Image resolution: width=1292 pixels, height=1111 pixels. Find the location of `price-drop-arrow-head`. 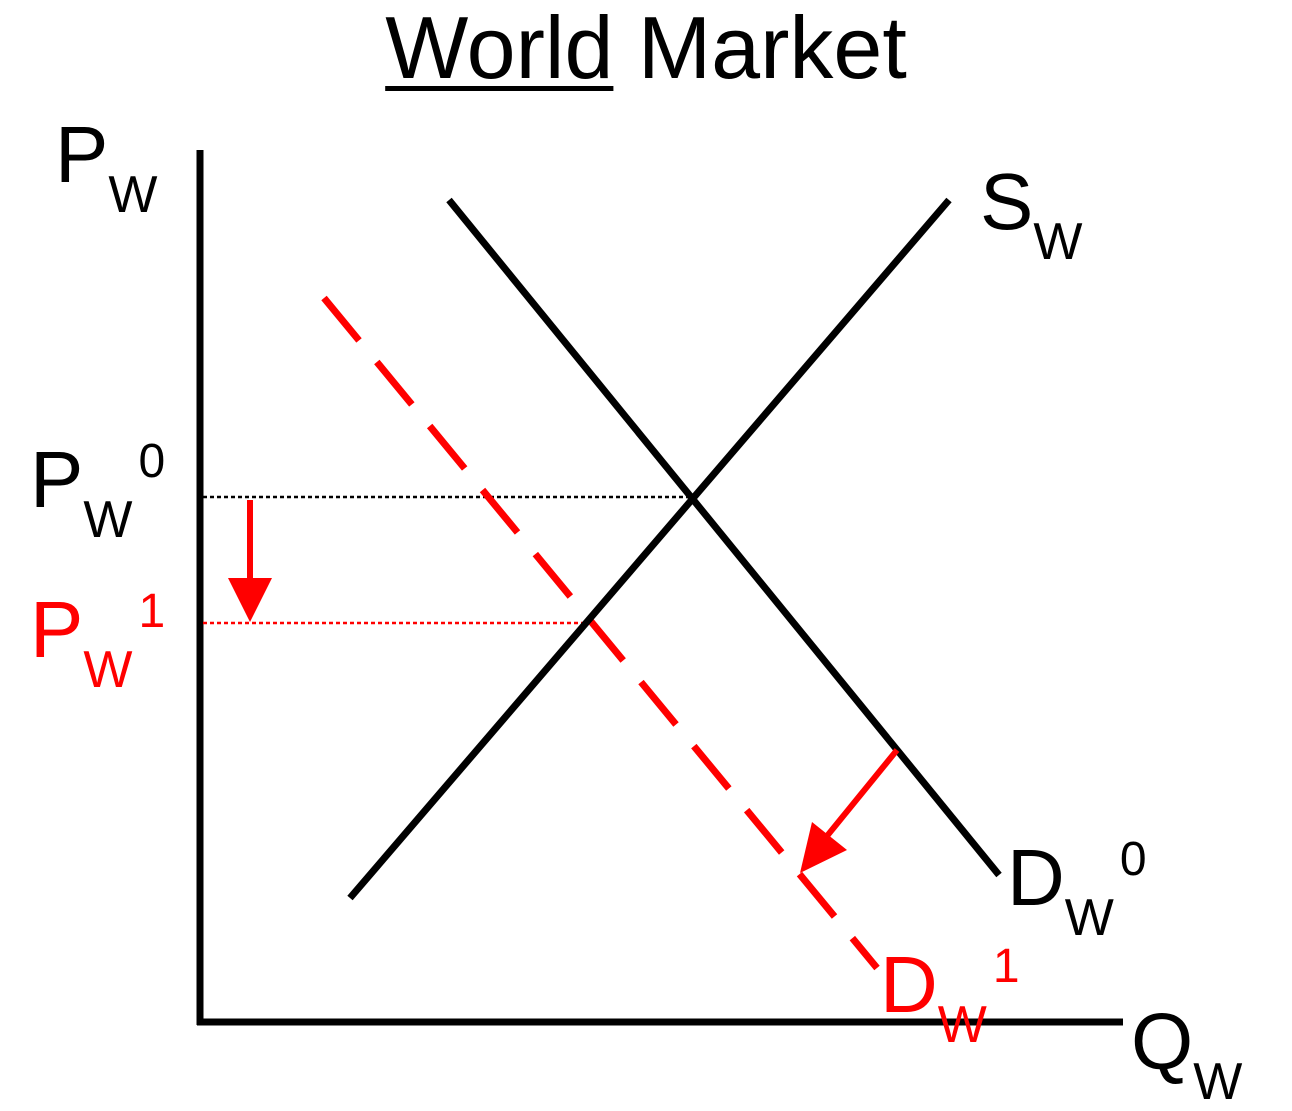

price-drop-arrow-head is located at coordinates (250, 600).